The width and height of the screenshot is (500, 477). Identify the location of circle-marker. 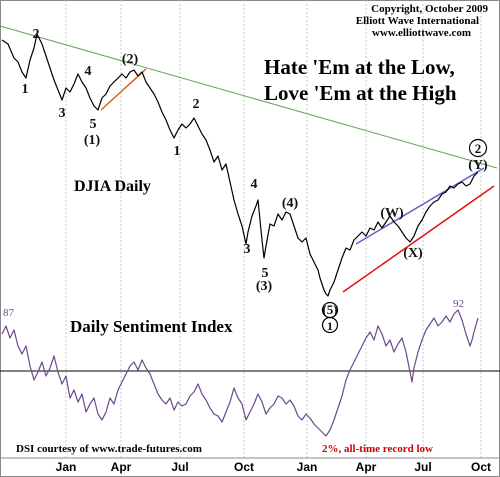
(478, 148).